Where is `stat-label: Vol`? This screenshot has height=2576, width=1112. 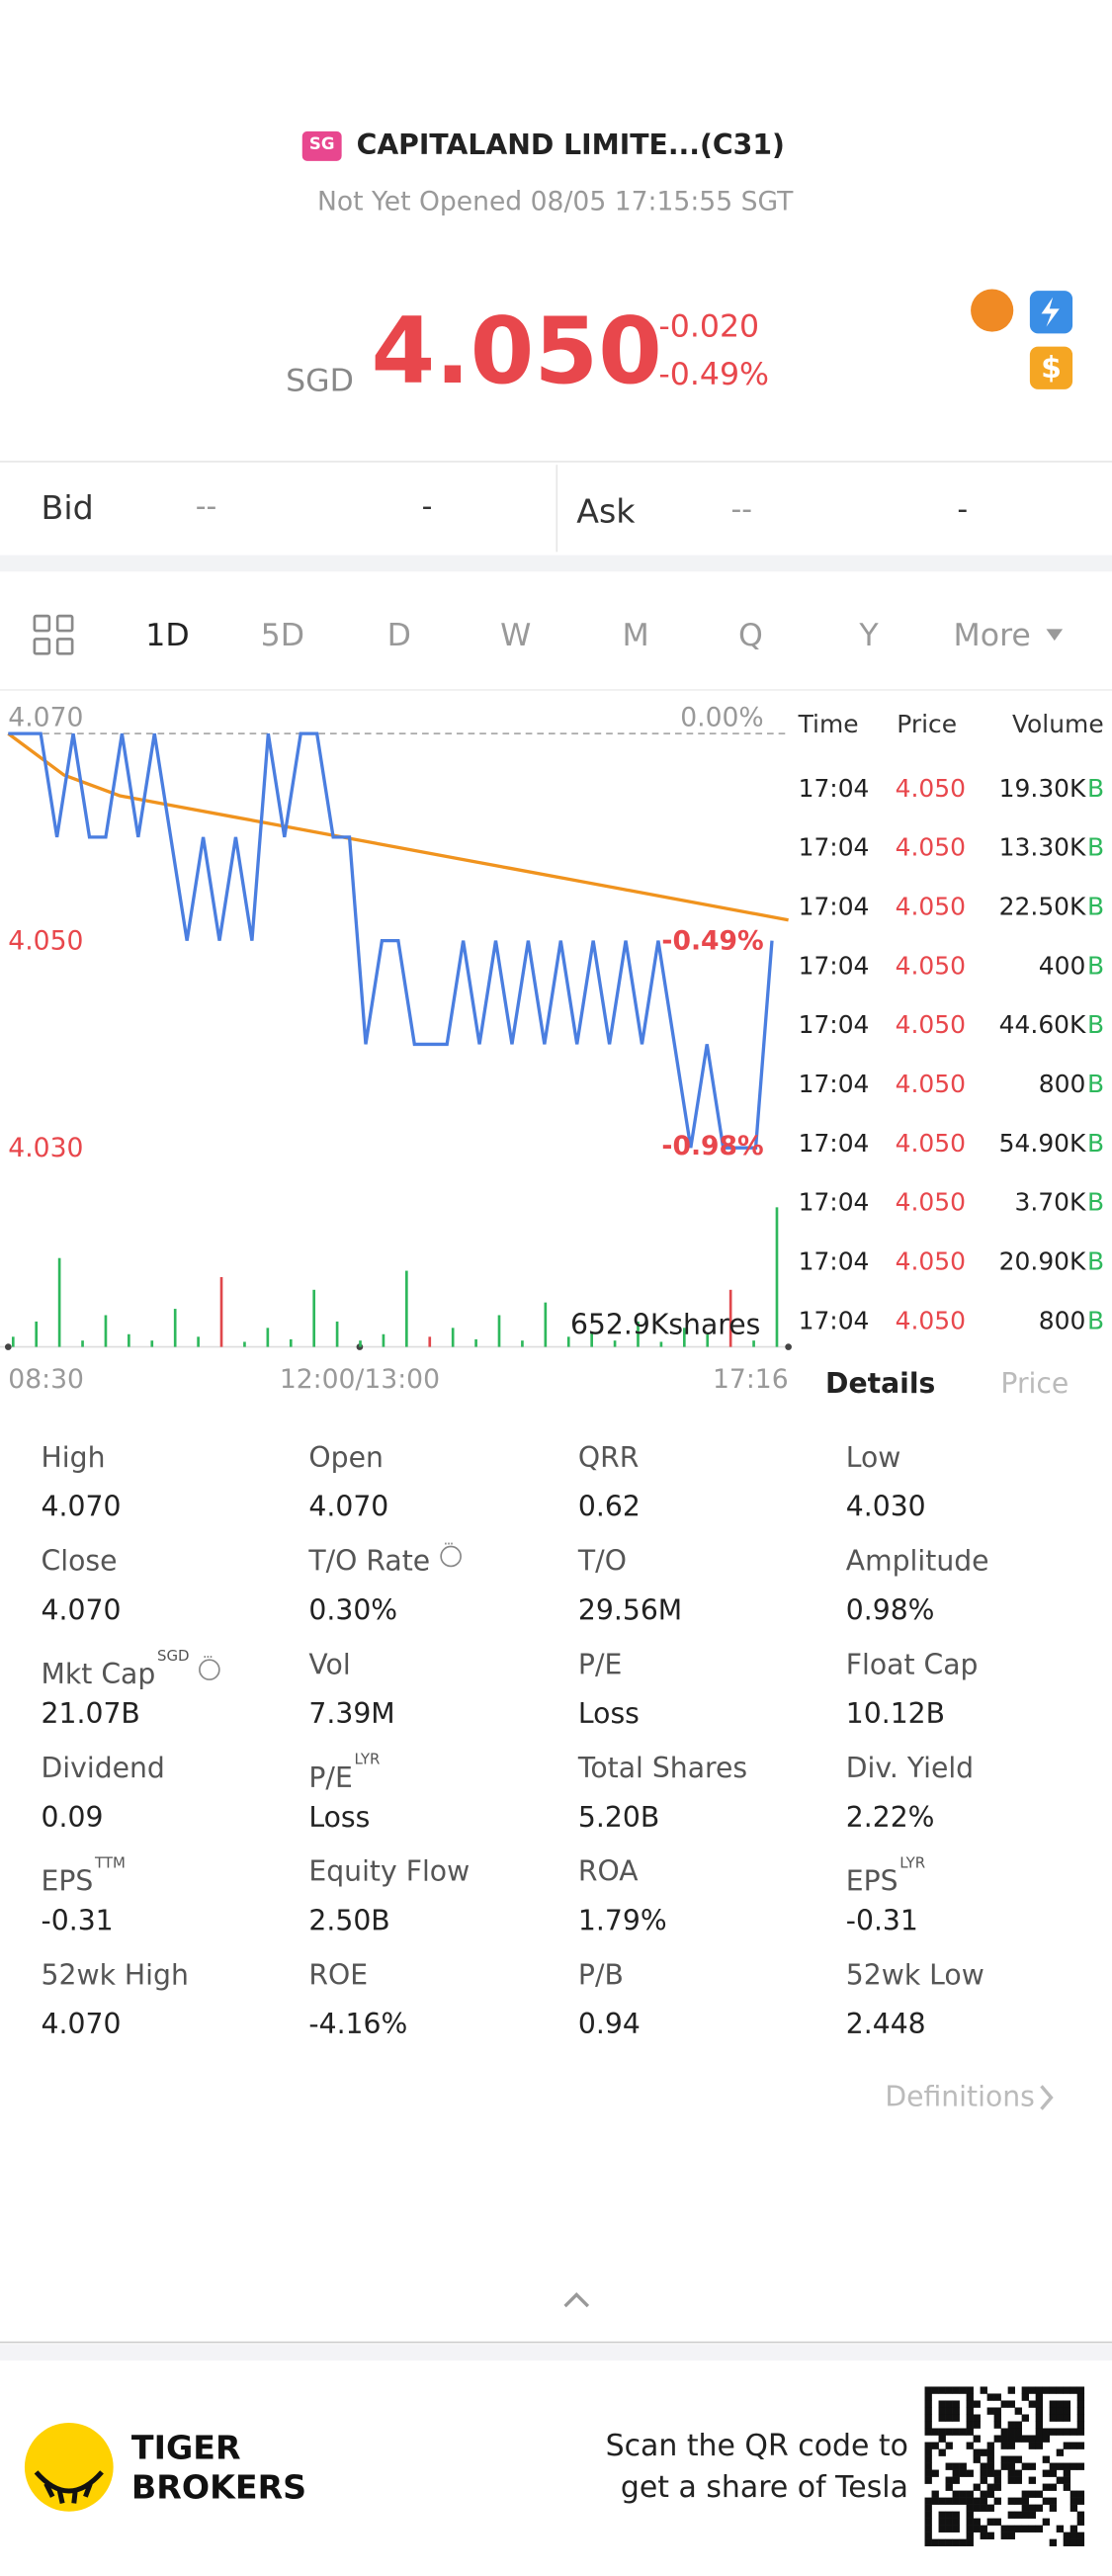
stat-label: Vol is located at coordinates (329, 1665).